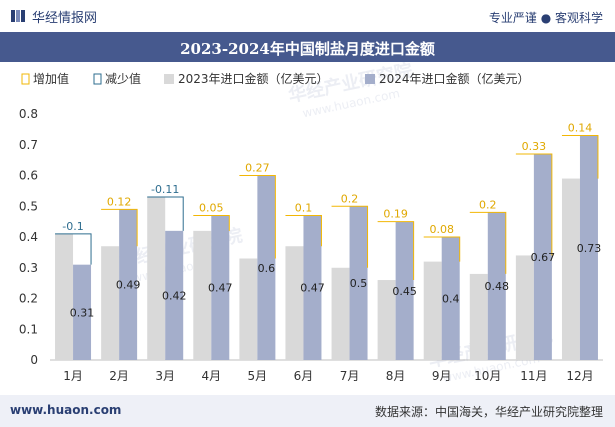 The width and height of the screenshot is (615, 427). Describe the element at coordinates (488, 412) in the screenshot. I see `footer-source: 数据来源：中国海关，华经产业研究院整理` at that location.